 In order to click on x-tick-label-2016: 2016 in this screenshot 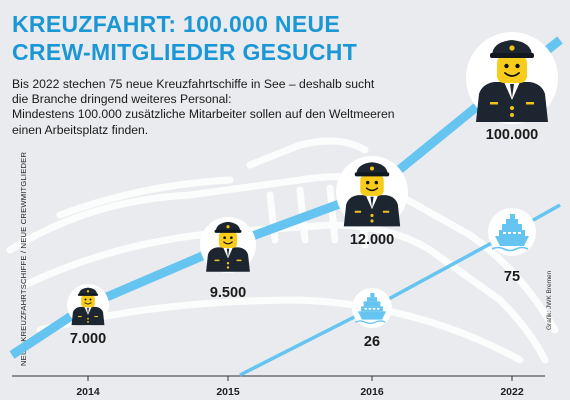, I will do `click(372, 392)`.